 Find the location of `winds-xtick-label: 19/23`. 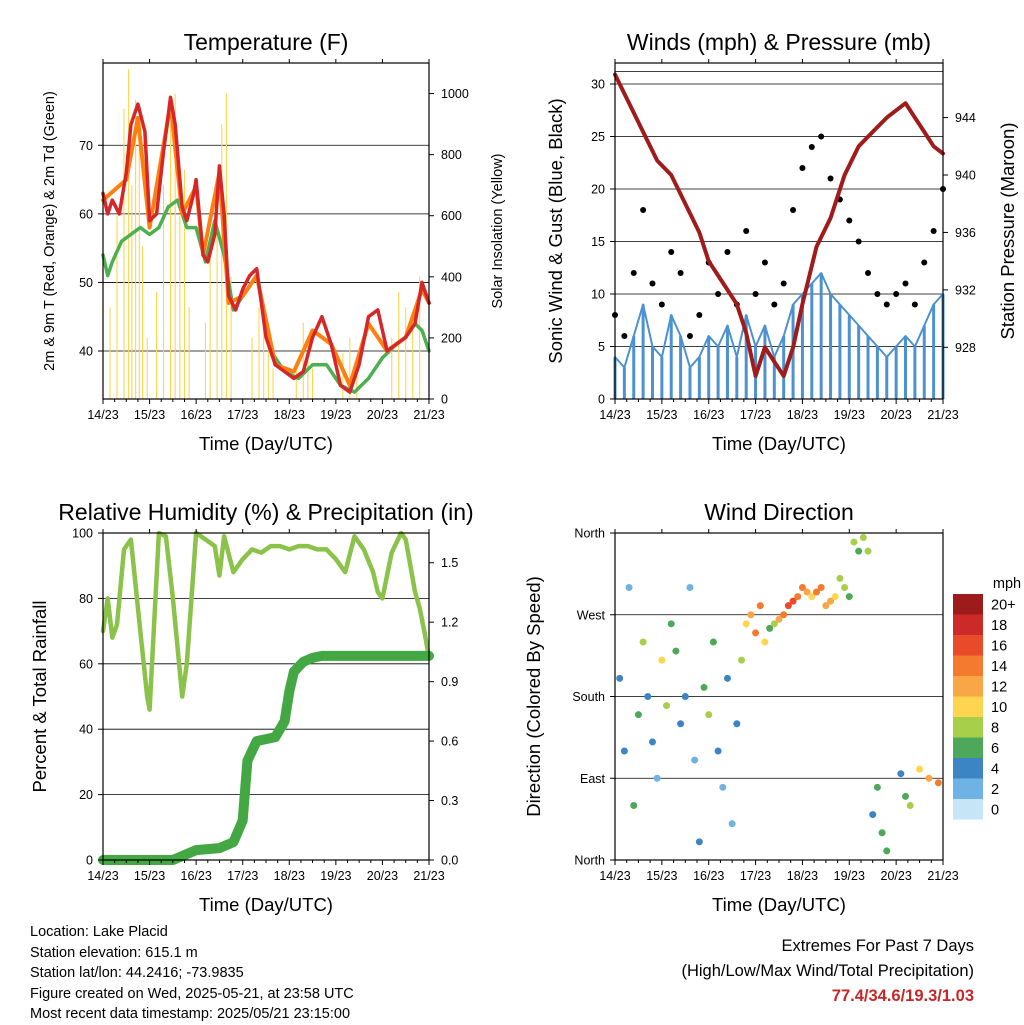

winds-xtick-label: 19/23 is located at coordinates (849, 415).